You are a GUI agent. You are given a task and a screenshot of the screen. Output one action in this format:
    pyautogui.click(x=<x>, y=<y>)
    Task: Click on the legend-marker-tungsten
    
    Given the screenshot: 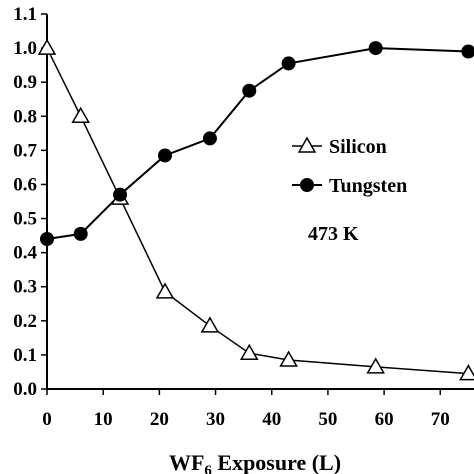 What is the action you would take?
    pyautogui.click(x=307, y=185)
    